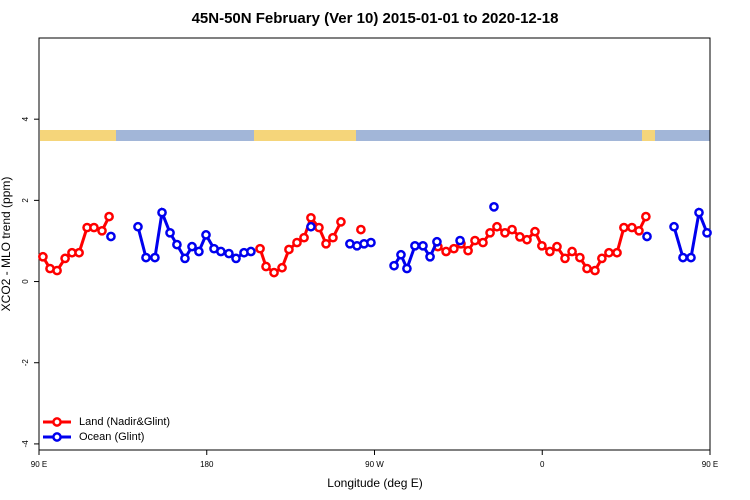 Image resolution: width=750 pixels, height=500 pixels. Describe the element at coordinates (6, 244) in the screenshot. I see `y-axis-label: XCO2 - MLO trend (ppm)` at that location.